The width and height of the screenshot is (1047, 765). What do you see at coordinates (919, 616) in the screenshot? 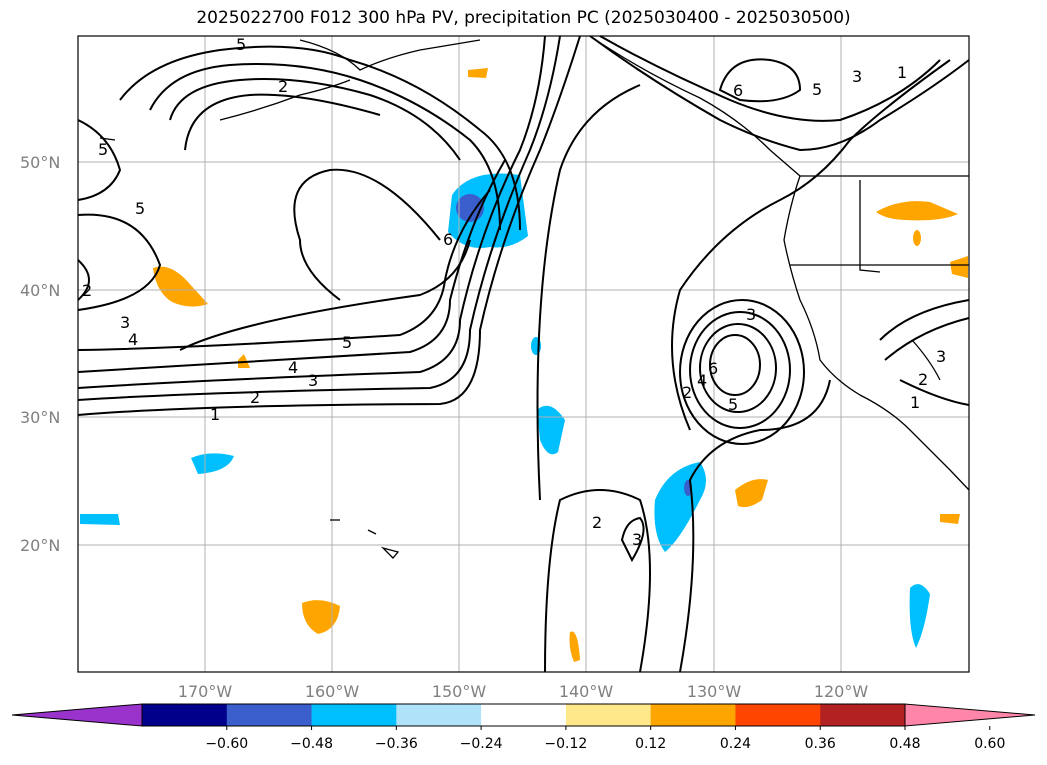
I see `precip-blob-mexico` at bounding box center [919, 616].